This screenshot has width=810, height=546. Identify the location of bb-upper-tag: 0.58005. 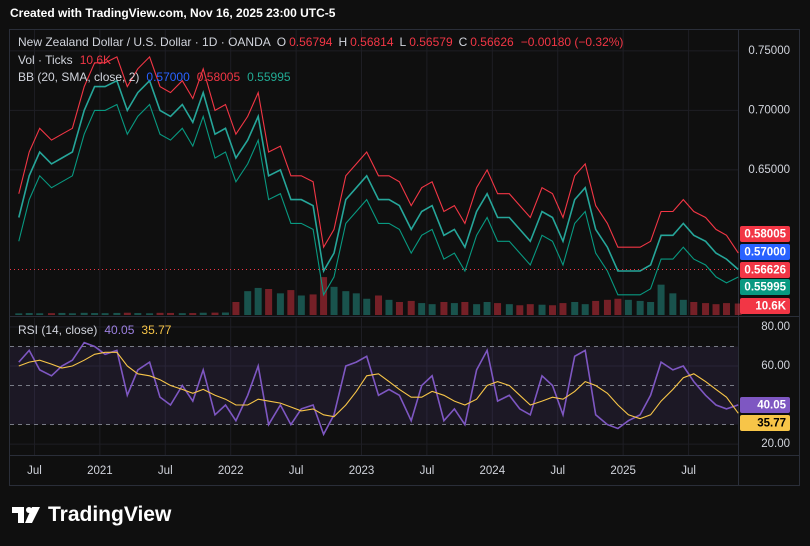
(765, 235).